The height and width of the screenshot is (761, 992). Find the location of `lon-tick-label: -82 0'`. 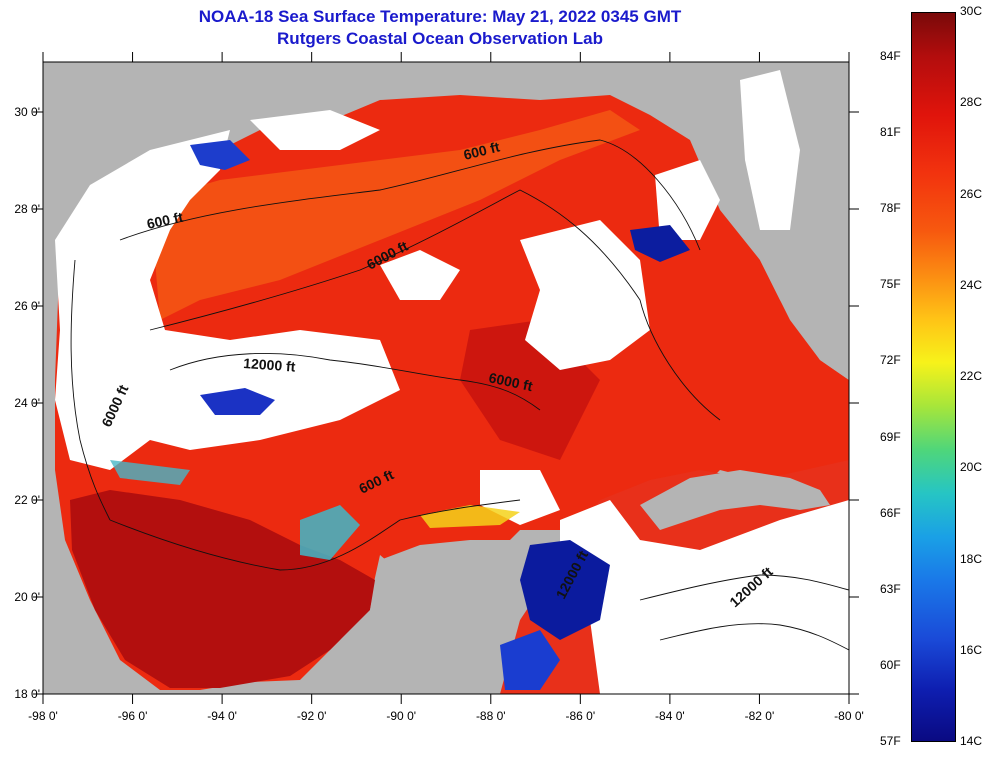

lon-tick-label: -82 0' is located at coordinates (760, 716).